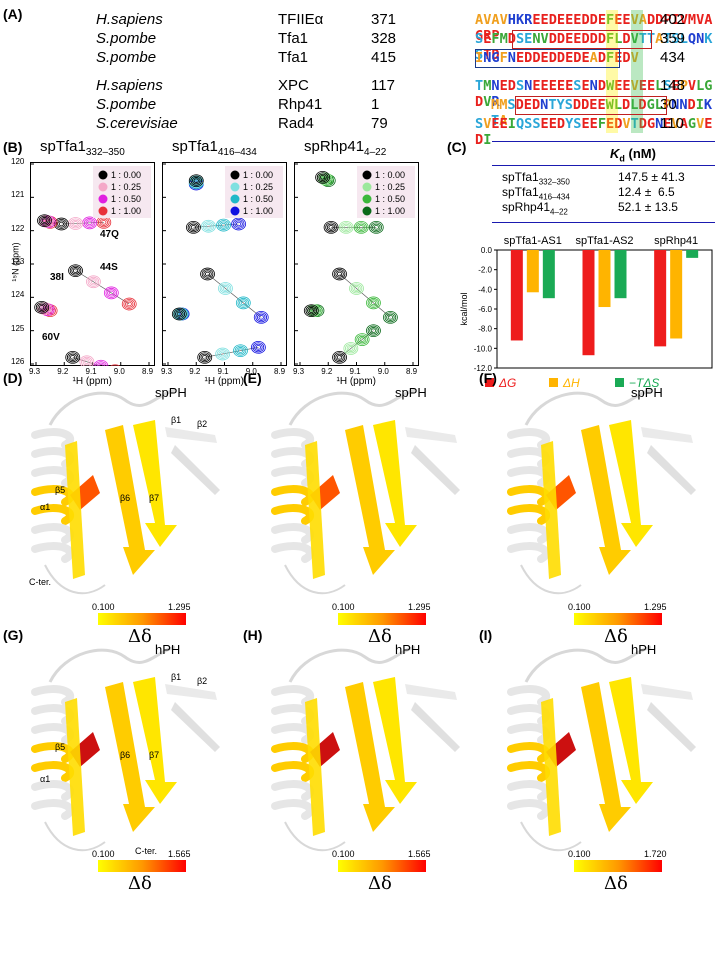 The height and width of the screenshot is (955, 720). What do you see at coordinates (356, 264) in the screenshot?
I see `nmr-spectrum: 1 : 0.00 1 : 0.25 1 : 0.50 1 : 1.00` at bounding box center [356, 264].